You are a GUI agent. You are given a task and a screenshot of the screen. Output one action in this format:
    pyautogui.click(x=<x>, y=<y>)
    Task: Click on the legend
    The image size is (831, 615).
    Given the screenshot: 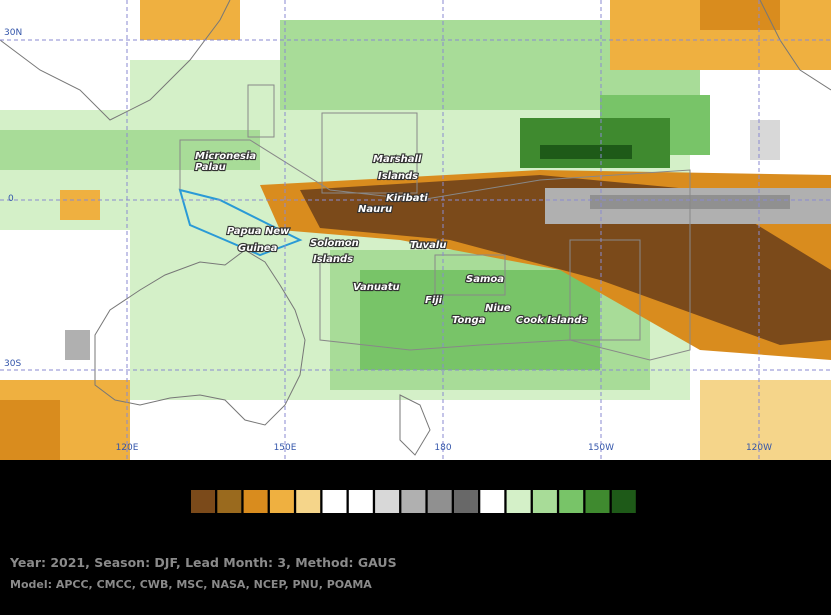 What is the action you would take?
    pyautogui.click(x=413, y=501)
    